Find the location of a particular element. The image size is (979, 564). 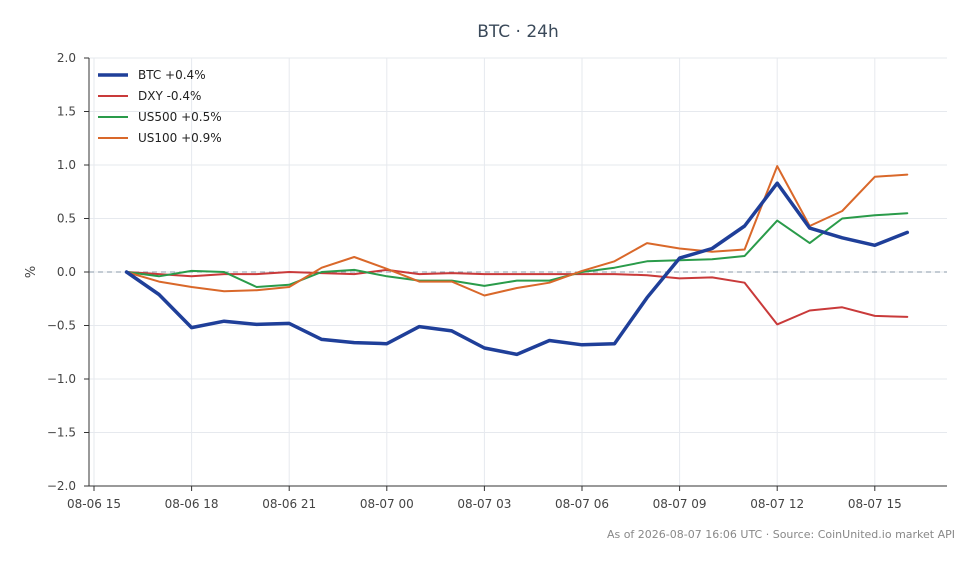

legend-label-btc: BTC +0.4% is located at coordinates (172, 75).